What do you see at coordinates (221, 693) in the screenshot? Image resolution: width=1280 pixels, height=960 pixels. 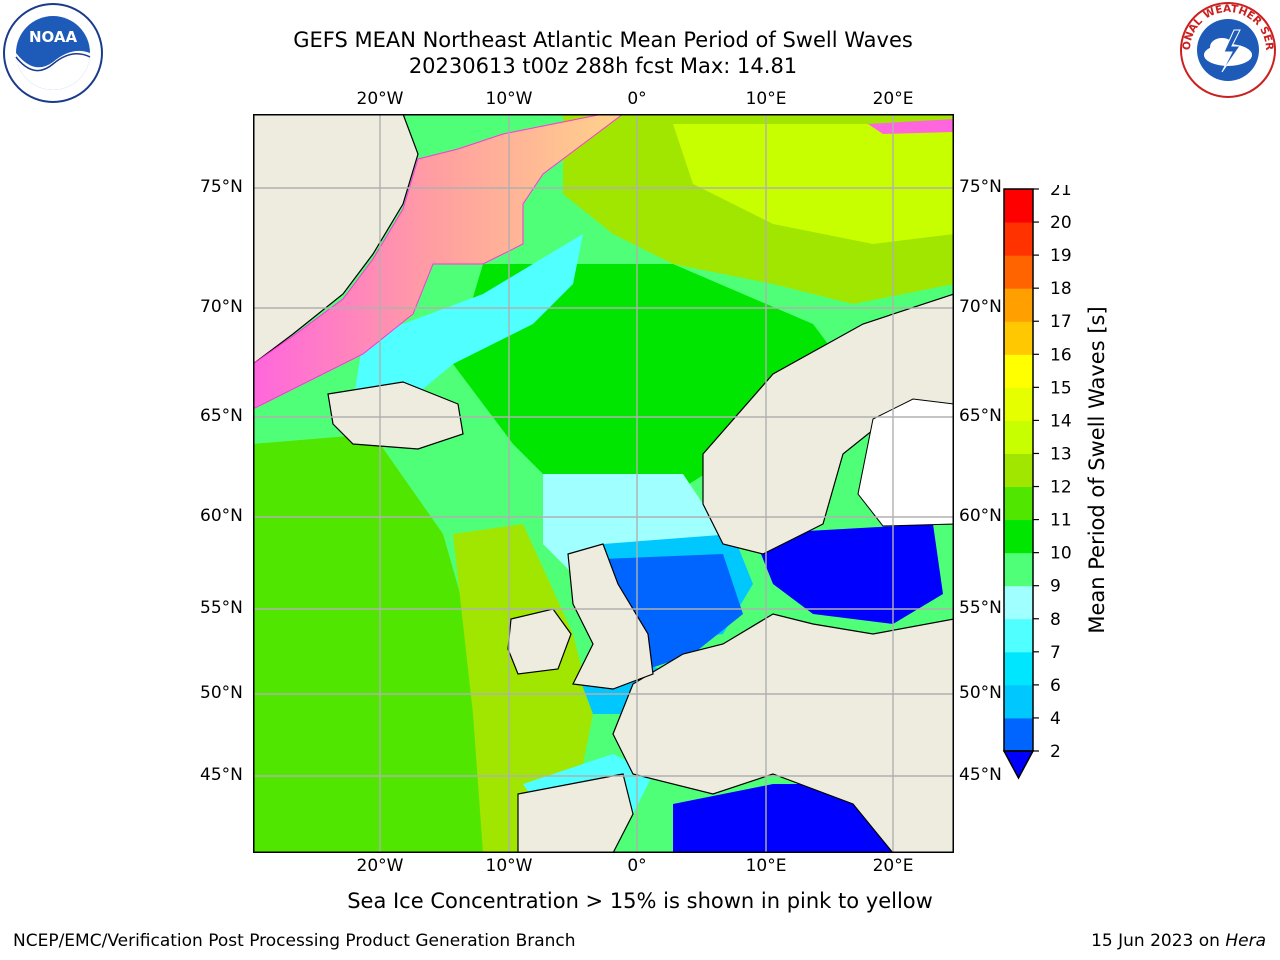 I see `lat-label-left: 50°N` at bounding box center [221, 693].